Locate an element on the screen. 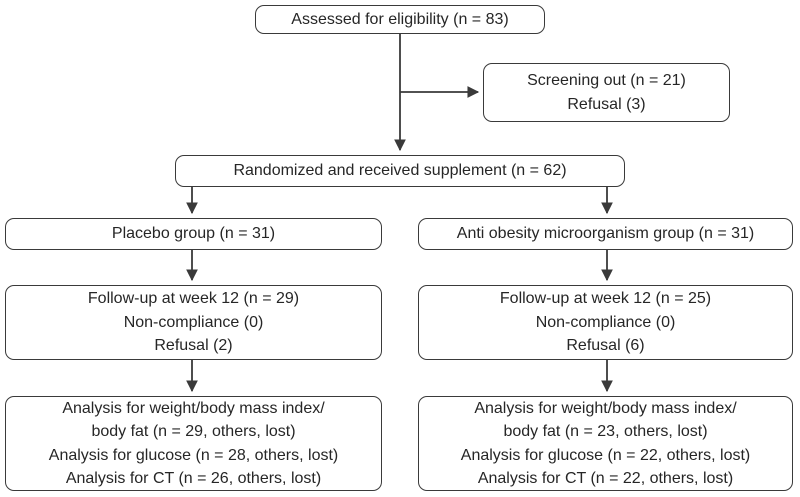 This screenshot has width=800, height=497. node-text: Follow-up at week 12 (n = 25) is located at coordinates (605, 299).